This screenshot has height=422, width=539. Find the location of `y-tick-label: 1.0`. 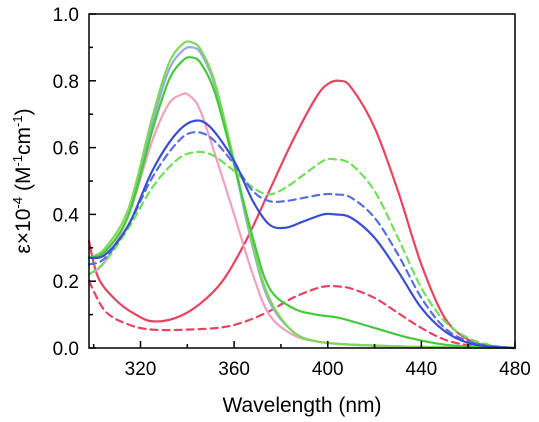

y-tick-label: 1.0 is located at coordinates (66, 15).